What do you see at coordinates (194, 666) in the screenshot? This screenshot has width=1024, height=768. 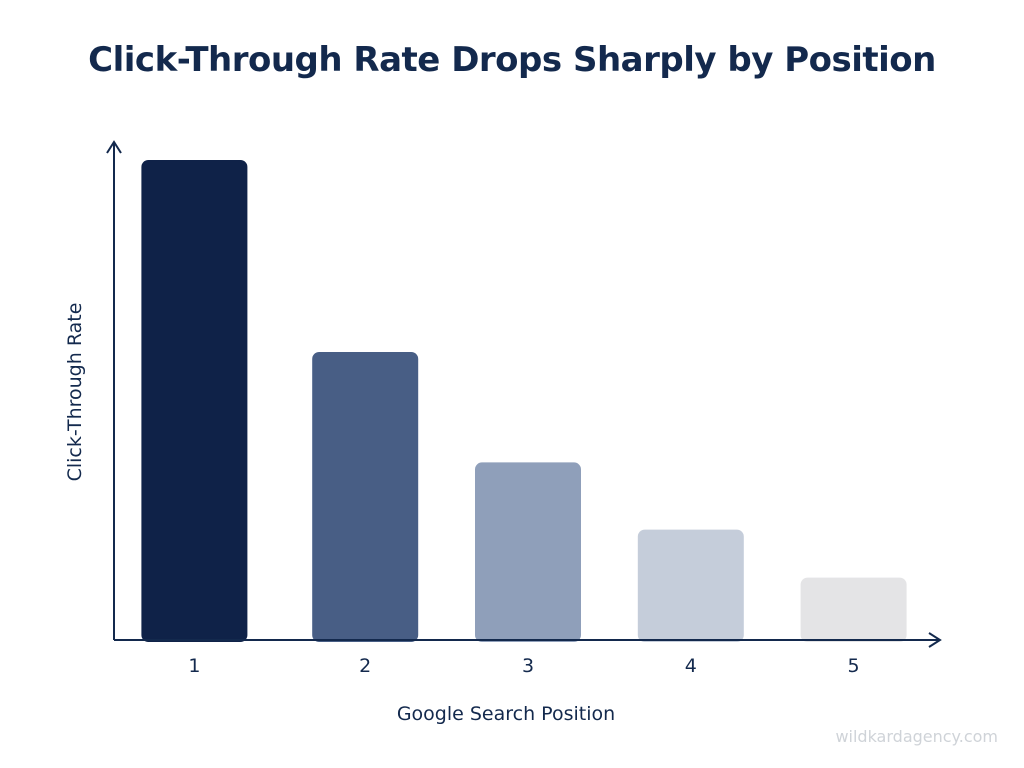 I see `x-tick-label: 1` at bounding box center [194, 666].